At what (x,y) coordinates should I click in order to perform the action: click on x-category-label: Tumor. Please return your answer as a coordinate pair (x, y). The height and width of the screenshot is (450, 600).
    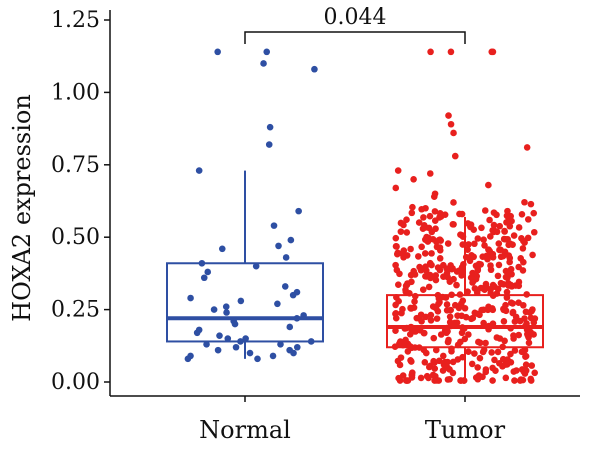
    Looking at the image, I should click on (465, 430).